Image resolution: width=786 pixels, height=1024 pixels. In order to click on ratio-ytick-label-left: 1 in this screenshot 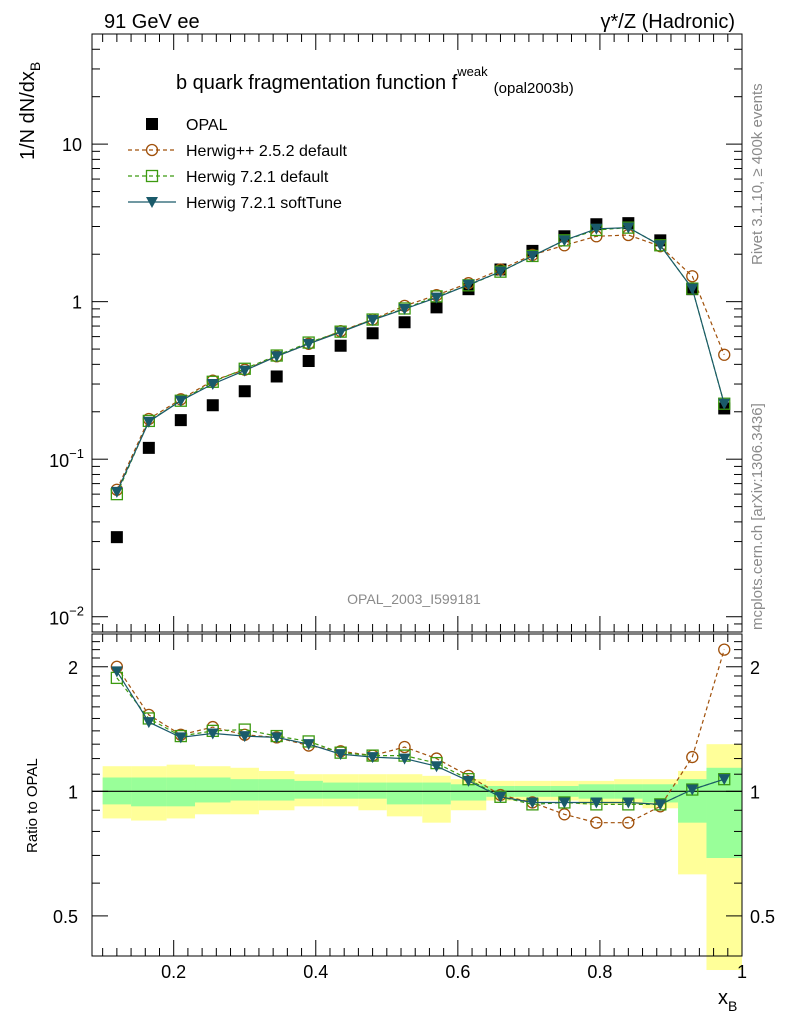, I will do `click(73, 792)`.